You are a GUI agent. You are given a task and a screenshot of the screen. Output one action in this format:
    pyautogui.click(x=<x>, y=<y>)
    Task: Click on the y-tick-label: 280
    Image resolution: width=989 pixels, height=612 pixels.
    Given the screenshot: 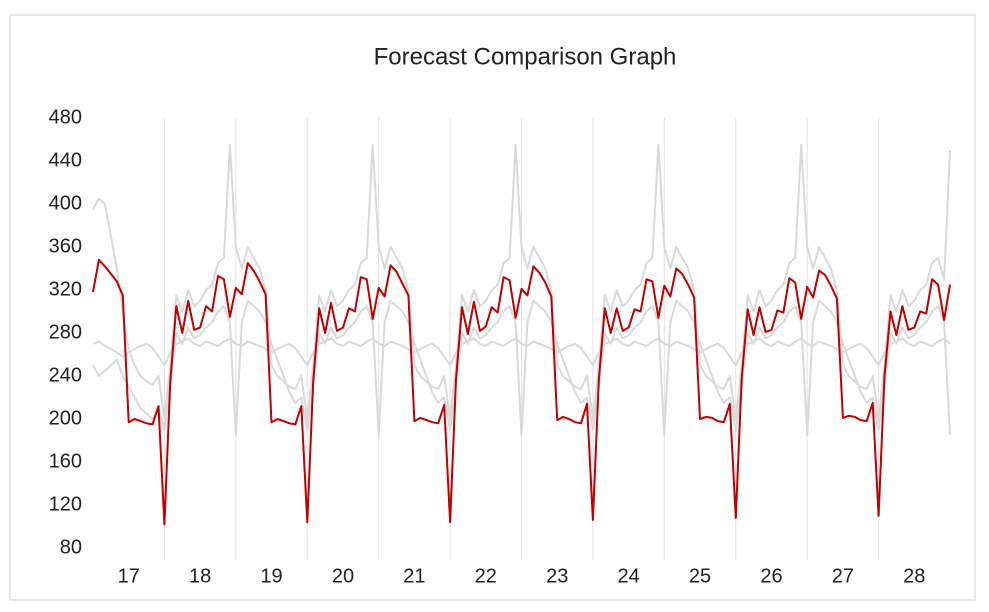 What is the action you would take?
    pyautogui.click(x=65, y=332)
    